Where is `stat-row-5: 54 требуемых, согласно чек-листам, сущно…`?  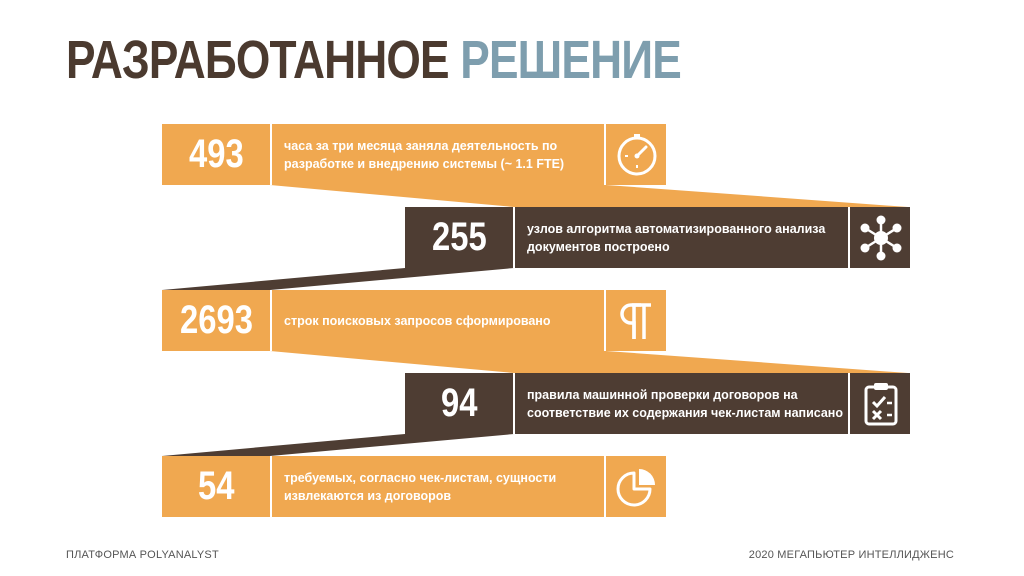 stat-row-5: 54 требуемых, согласно чек-листам, сущно… is located at coordinates (414, 486).